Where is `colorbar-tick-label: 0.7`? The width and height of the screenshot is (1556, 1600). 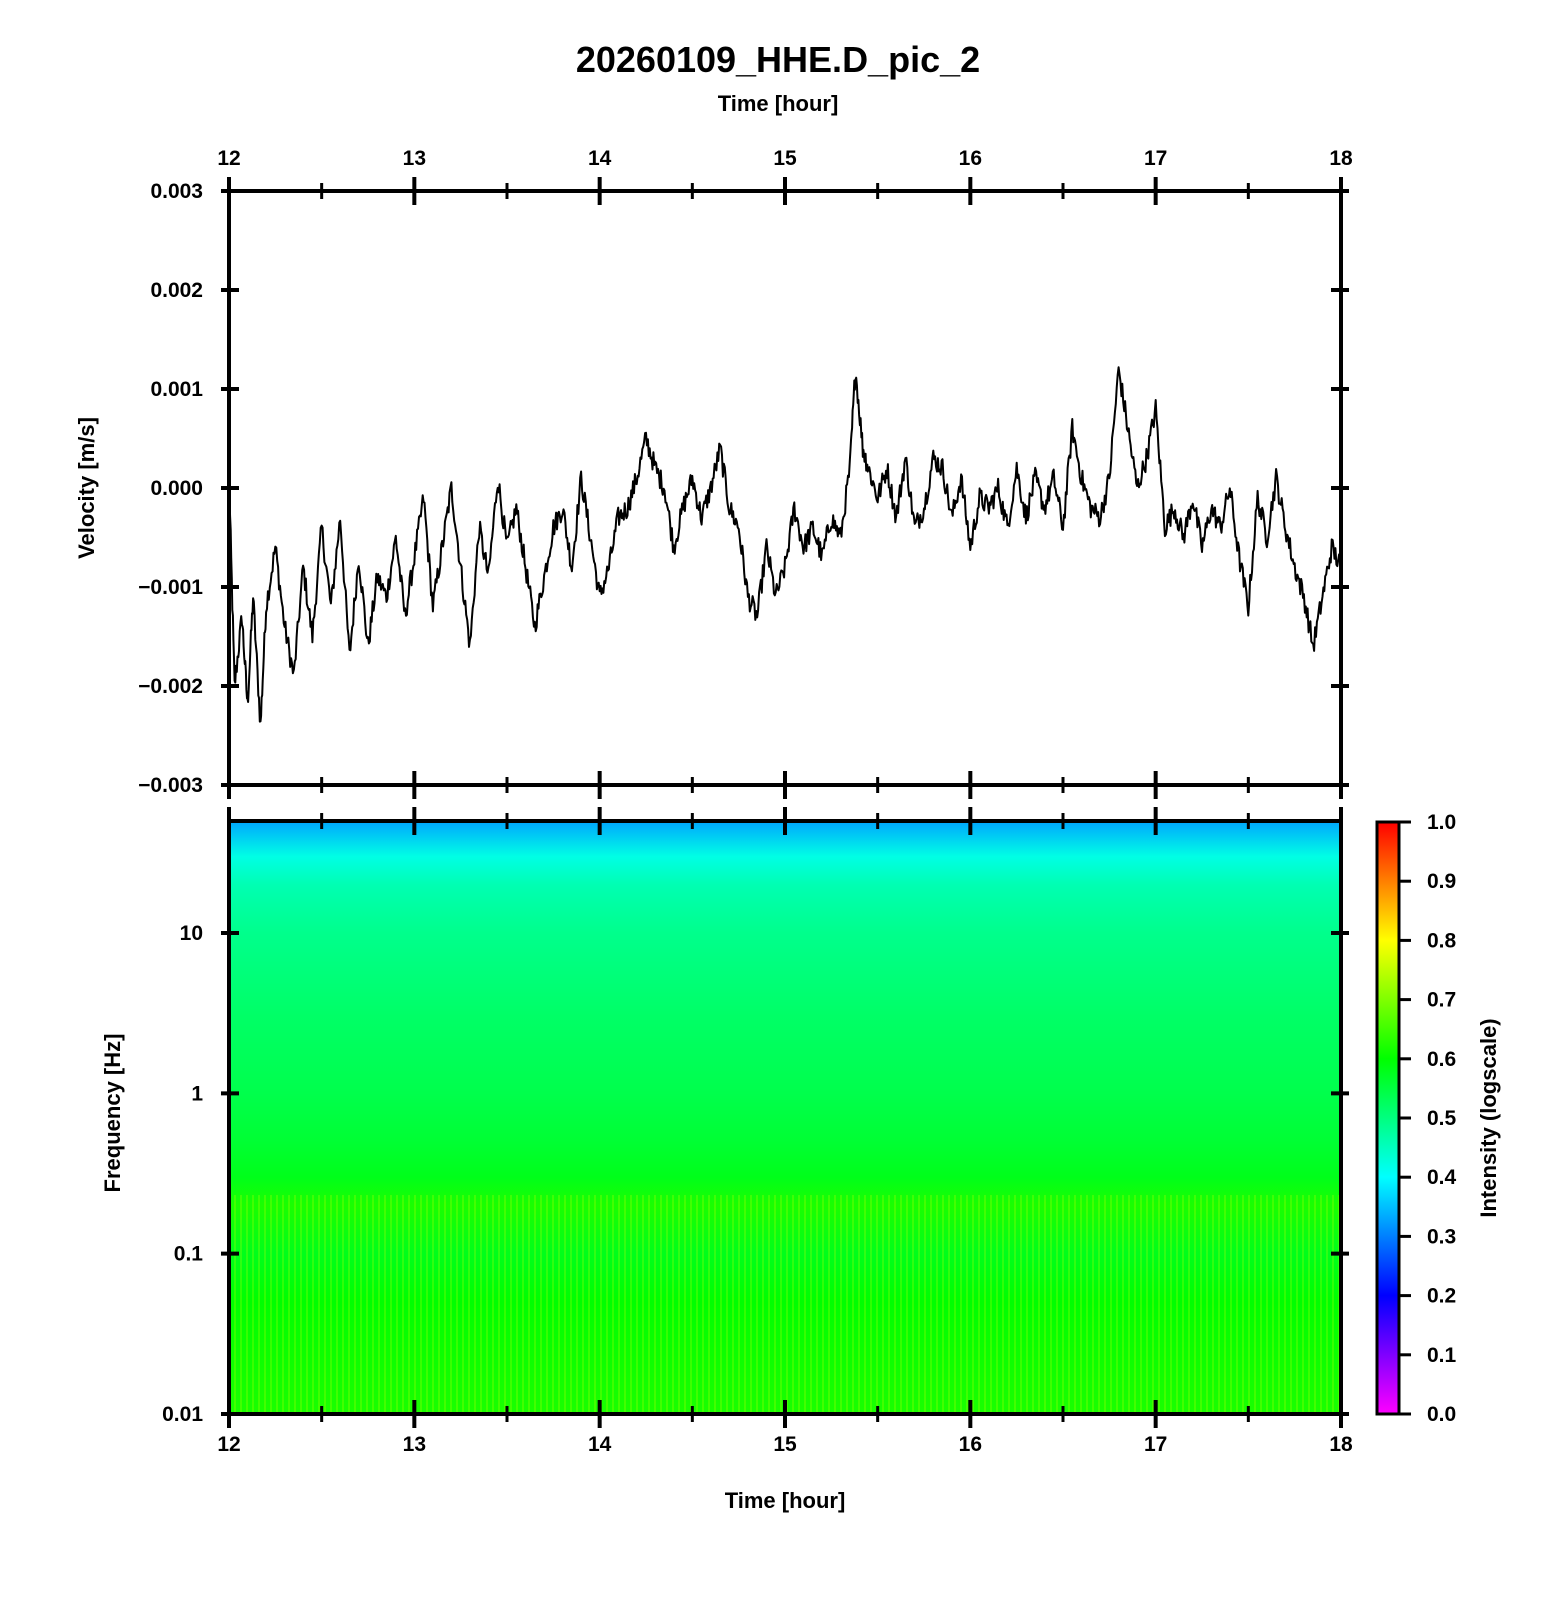 colorbar-tick-label: 0.7 is located at coordinates (1441, 1000).